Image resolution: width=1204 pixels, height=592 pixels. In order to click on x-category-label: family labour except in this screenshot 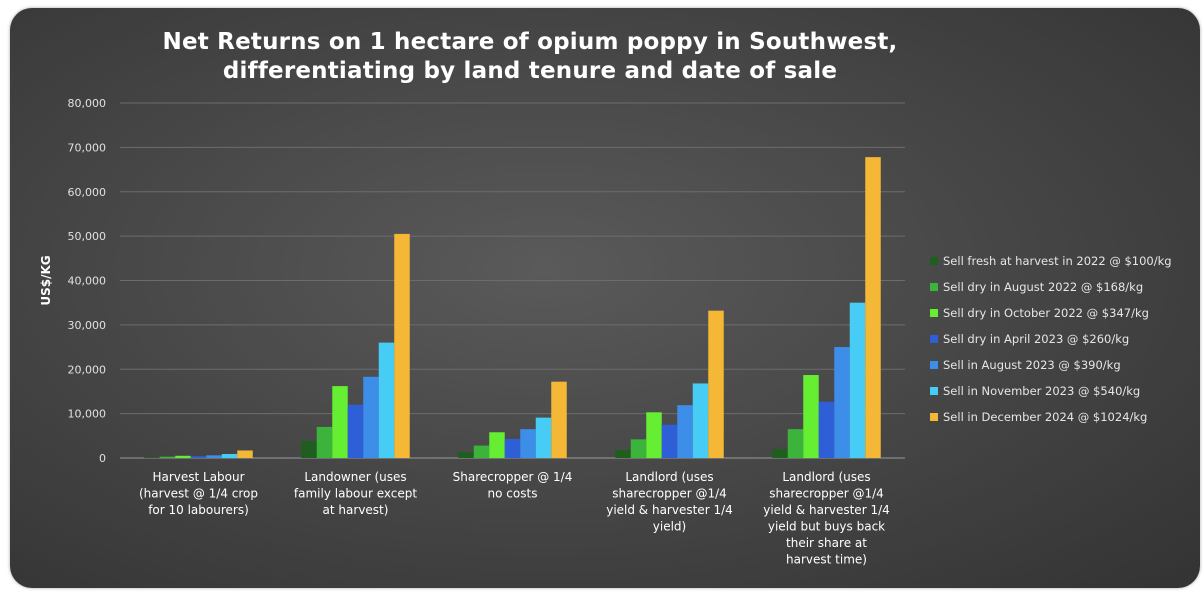, I will do `click(356, 494)`.